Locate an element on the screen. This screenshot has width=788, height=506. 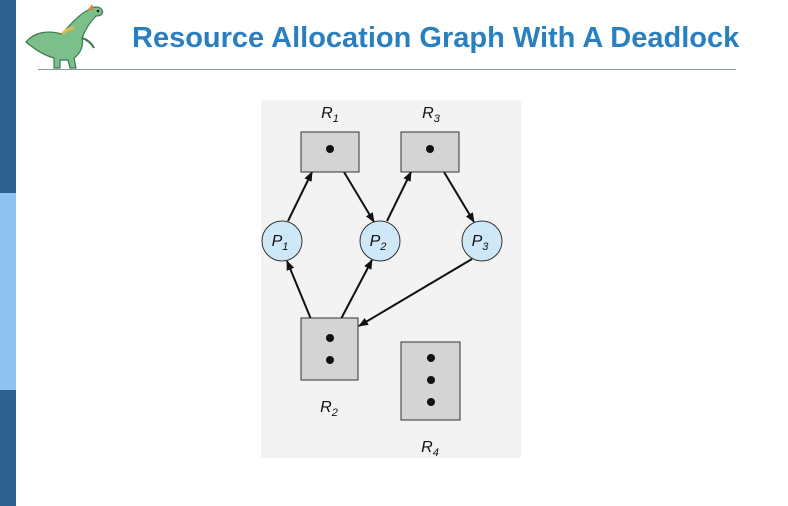
process-p3: P3 is located at coordinates (482, 241).